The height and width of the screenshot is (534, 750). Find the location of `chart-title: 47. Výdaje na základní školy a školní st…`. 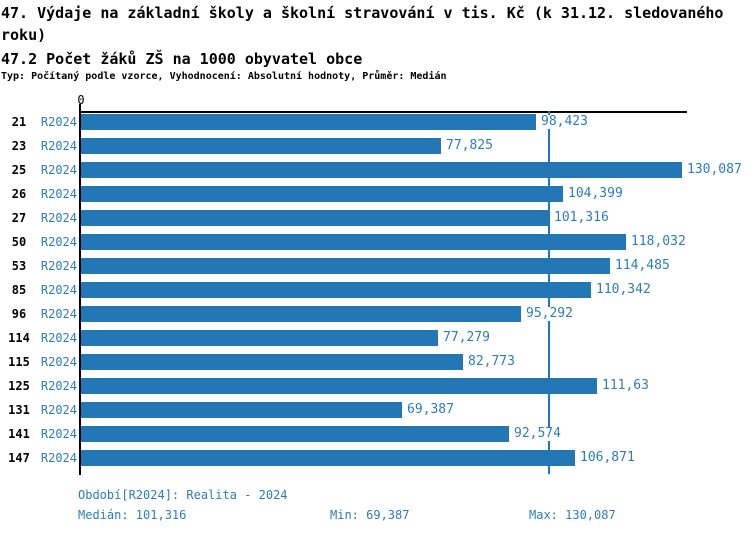

chart-title: 47. Výdaje na základní školy a školní st… is located at coordinates (362, 24).